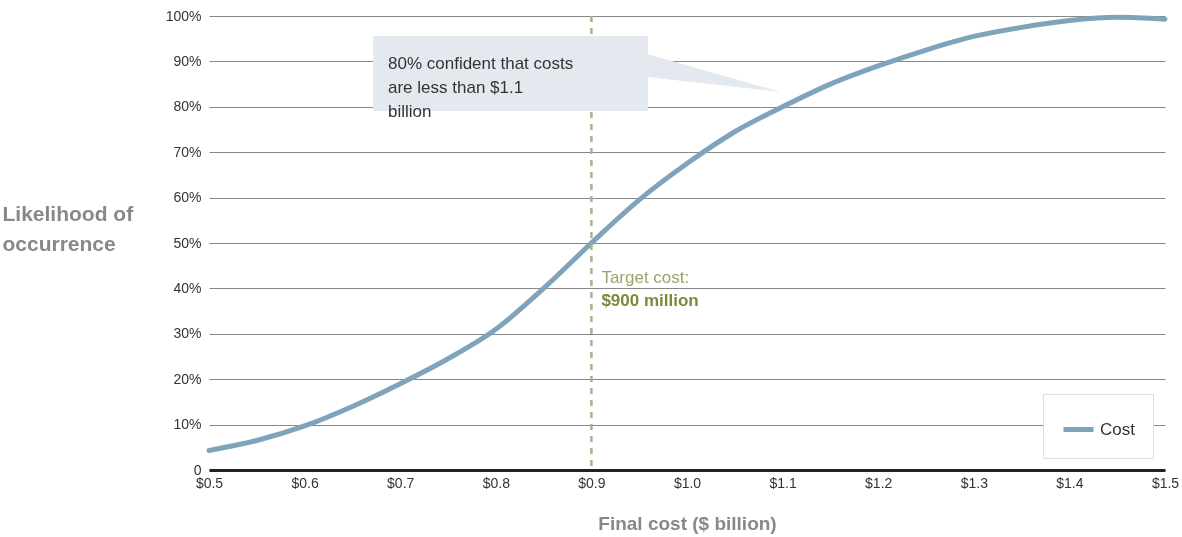  I want to click on y-tick-label: 50%, so click(187, 242).